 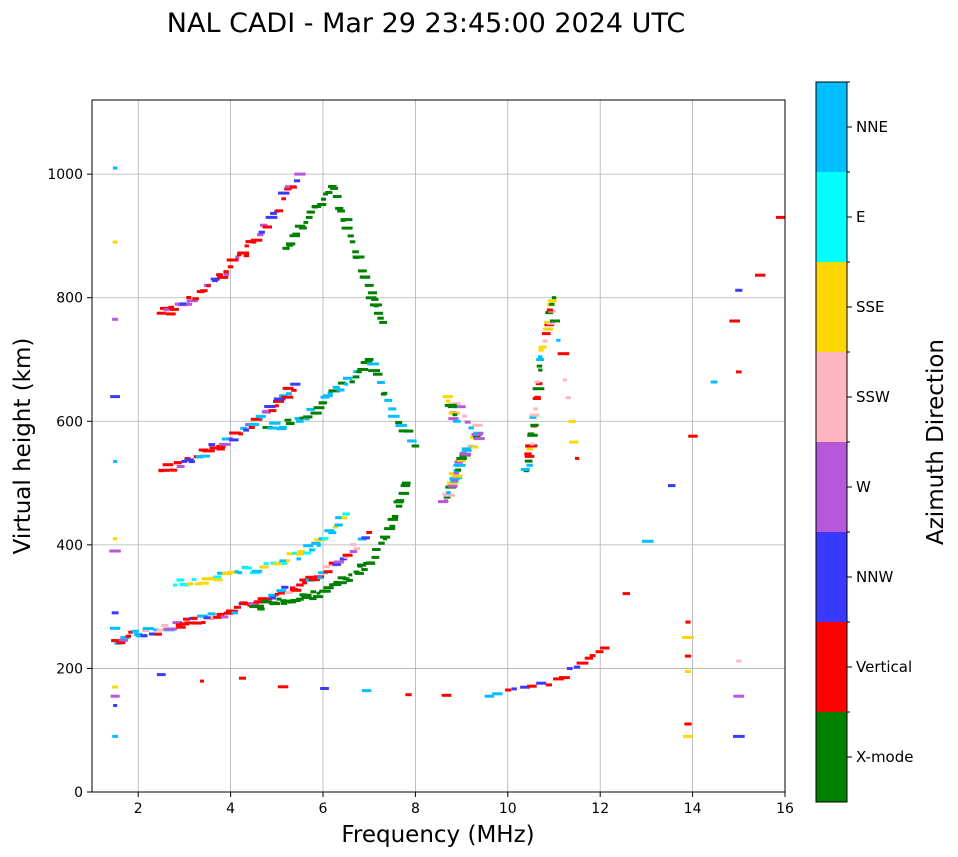 I want to click on x-axis: 2 4 6 8 10 12 14 16, so click(x=464, y=804).